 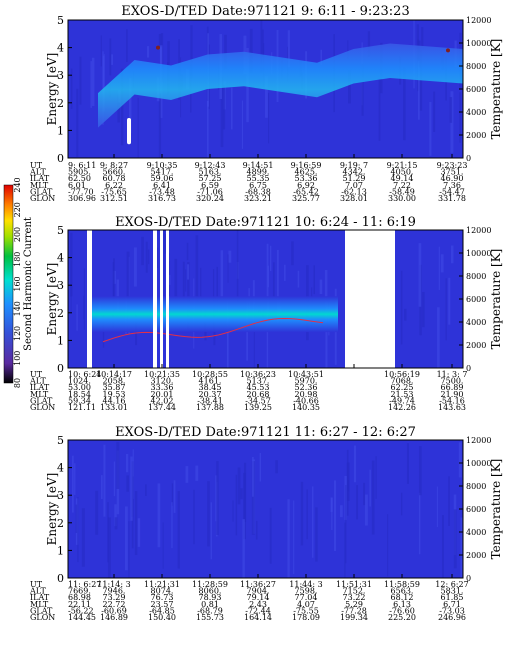 What do you see at coordinates (306, 407) in the screenshot?
I see `table-cell: 140.35` at bounding box center [306, 407].